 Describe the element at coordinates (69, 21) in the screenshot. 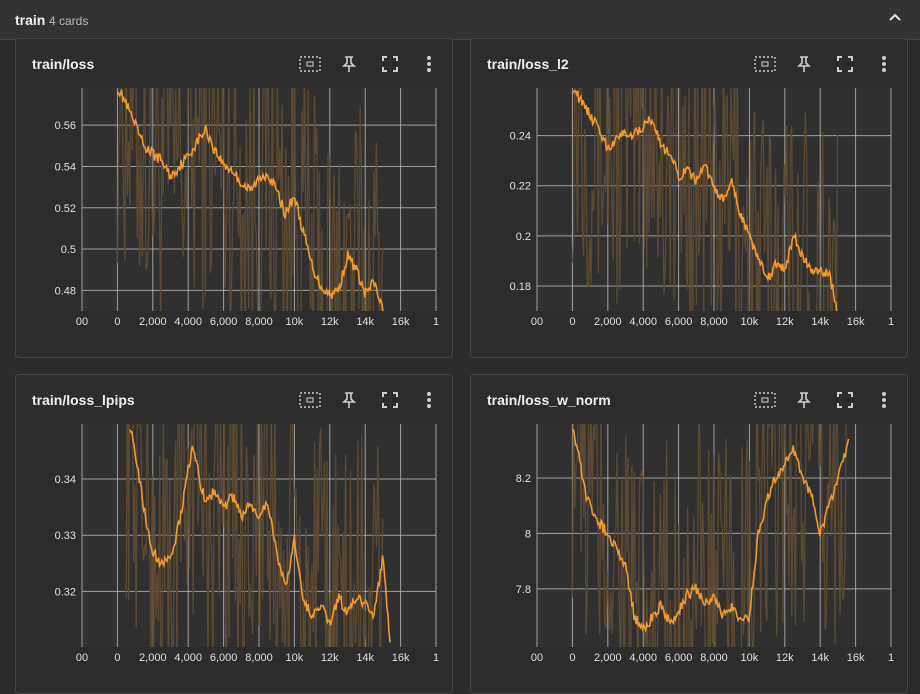

I see `card-count: 4 cards` at that location.